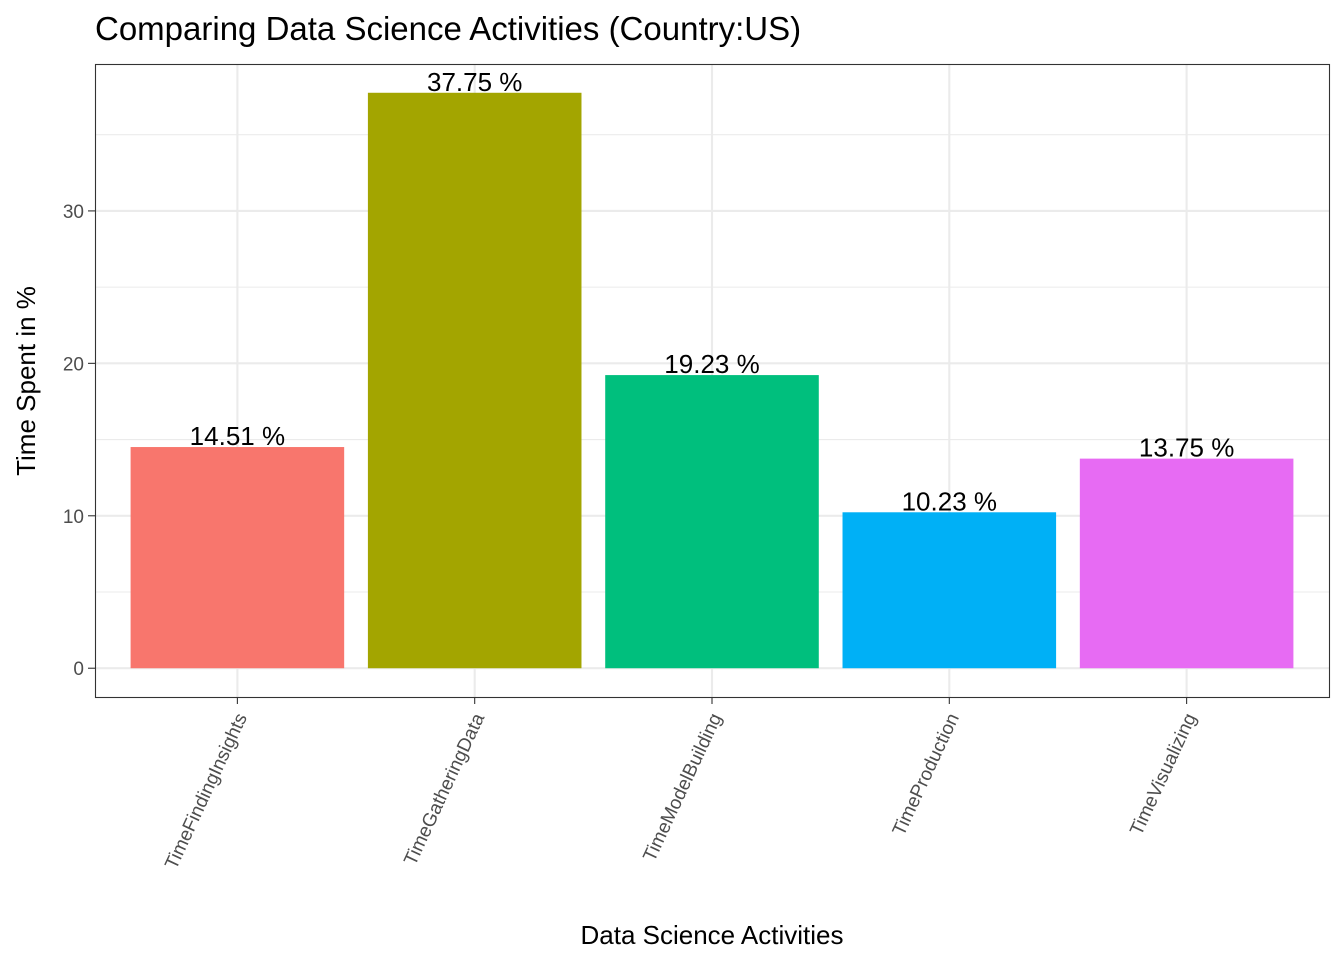 This screenshot has height=960, width=1344. I want to click on x-axis-title: Data Science Activities, so click(711, 935).